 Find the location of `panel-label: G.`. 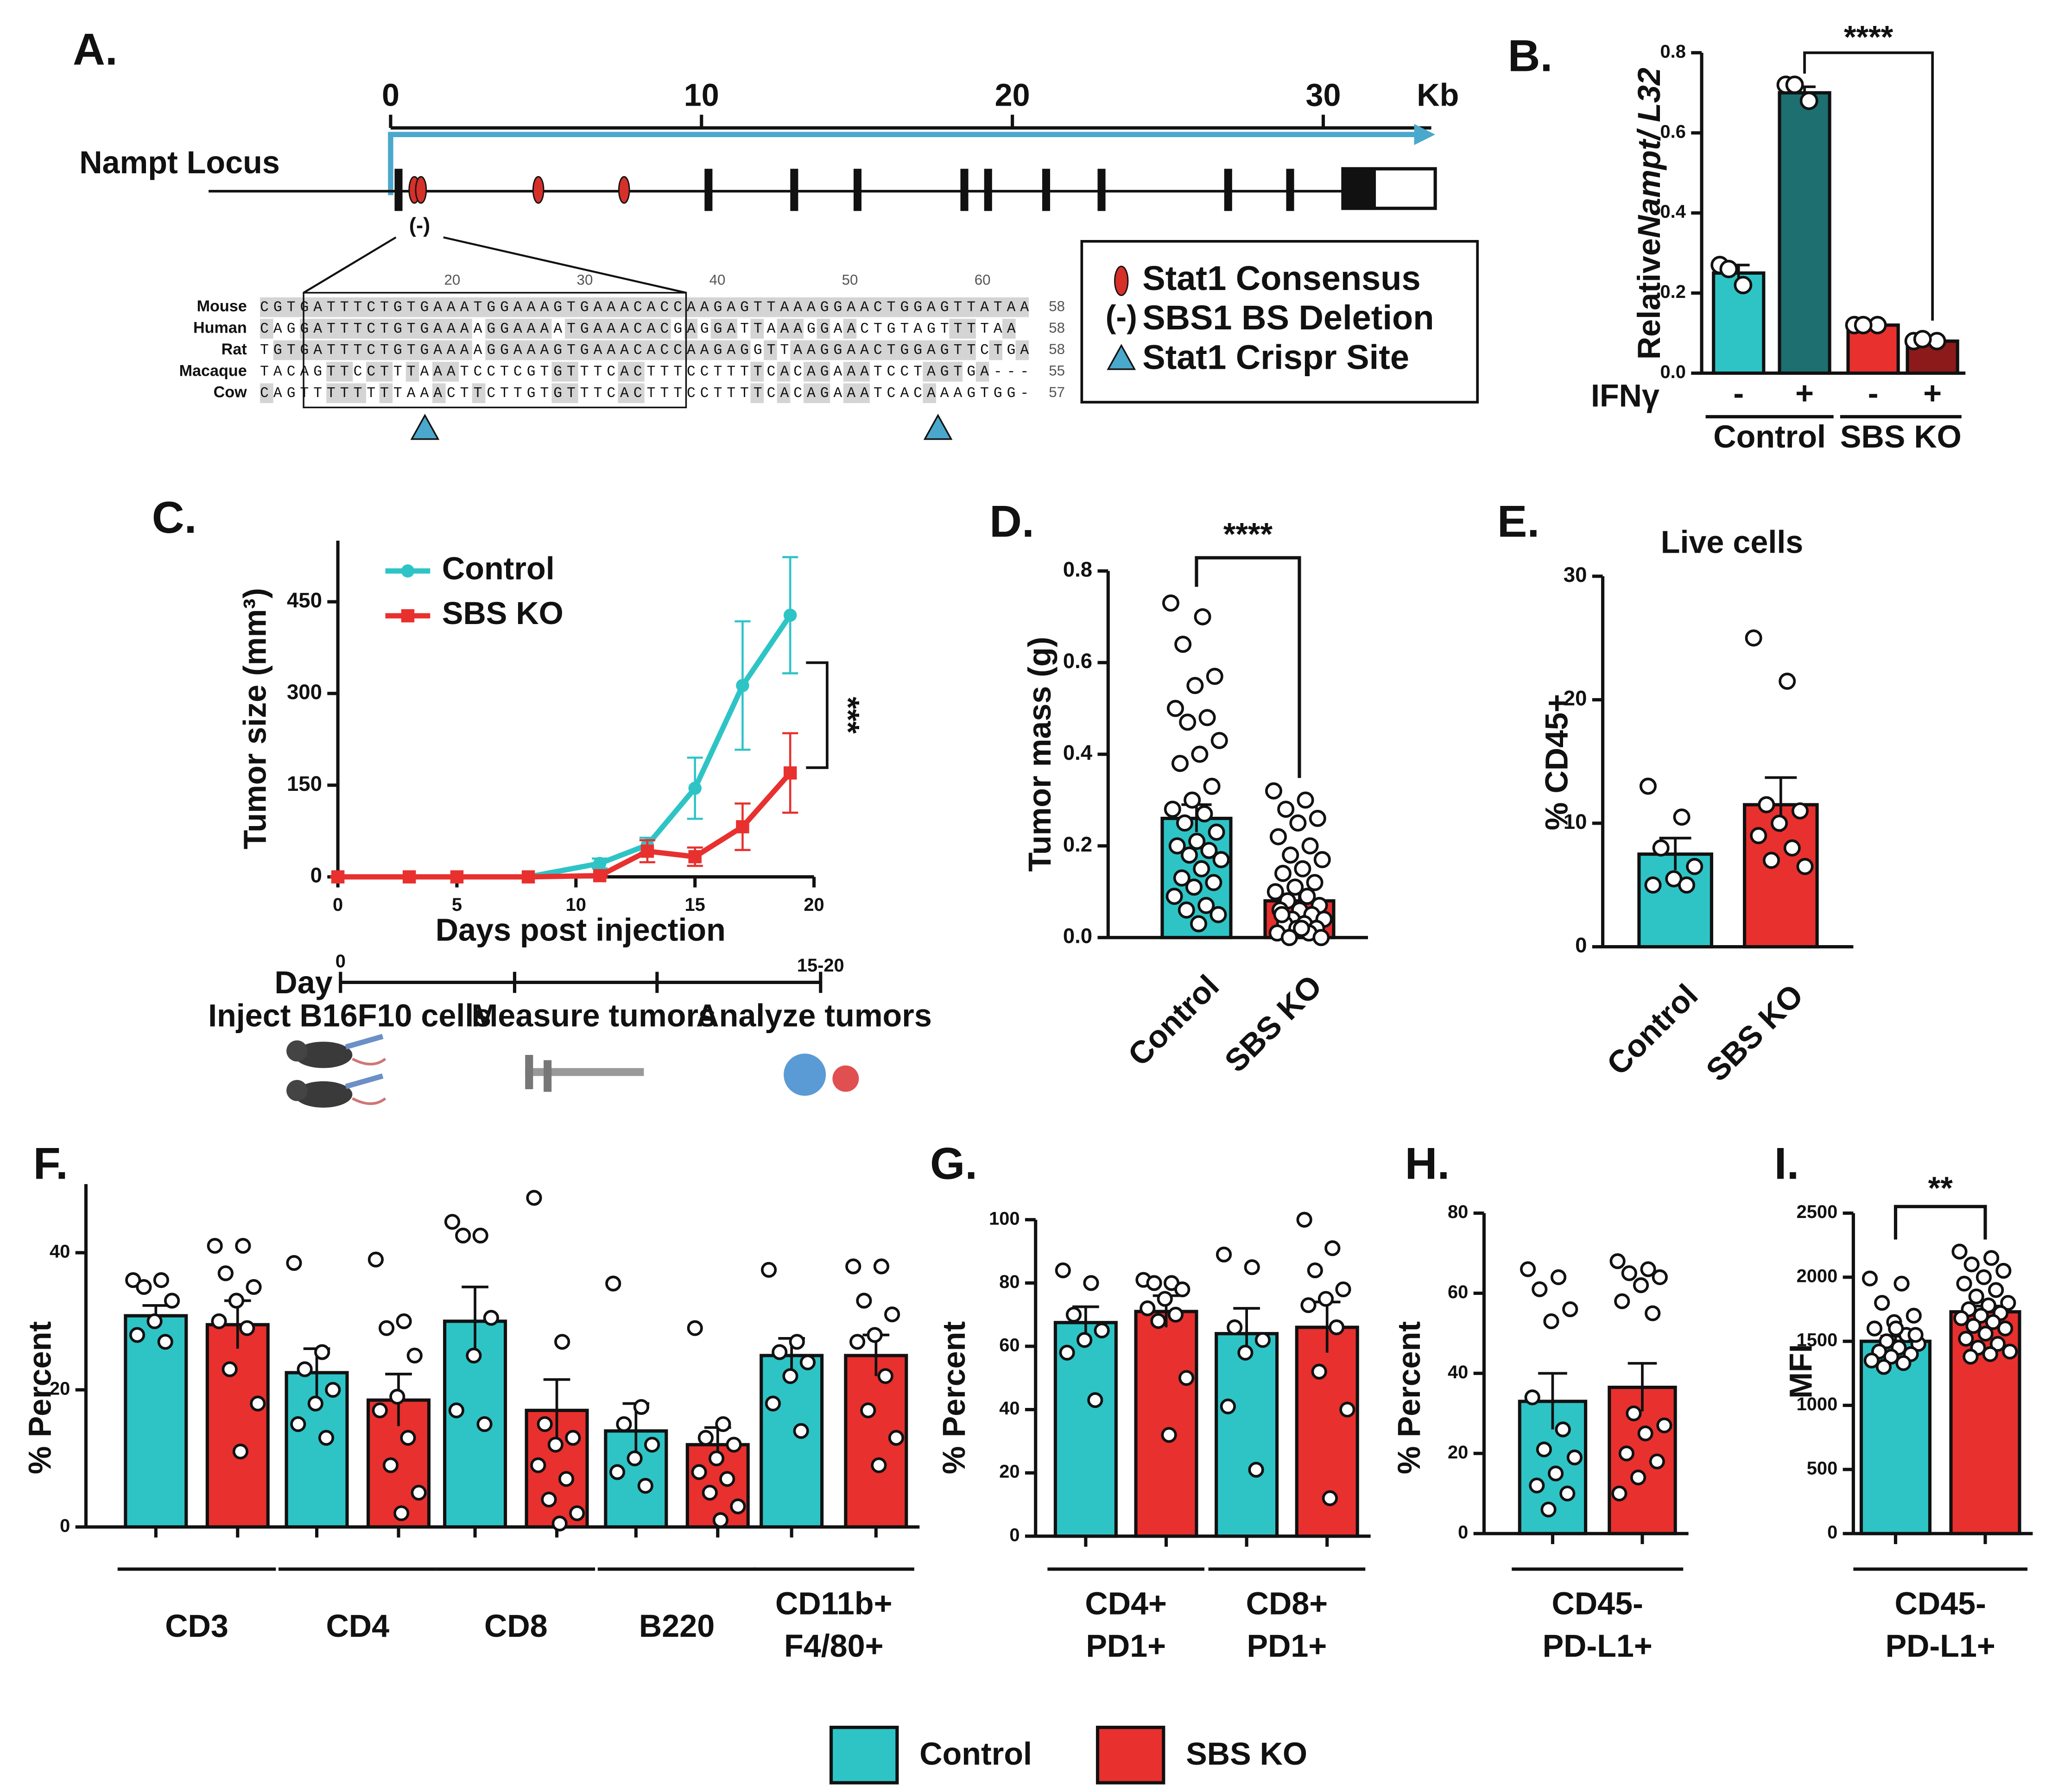

panel-label: G. is located at coordinates (953, 1163).